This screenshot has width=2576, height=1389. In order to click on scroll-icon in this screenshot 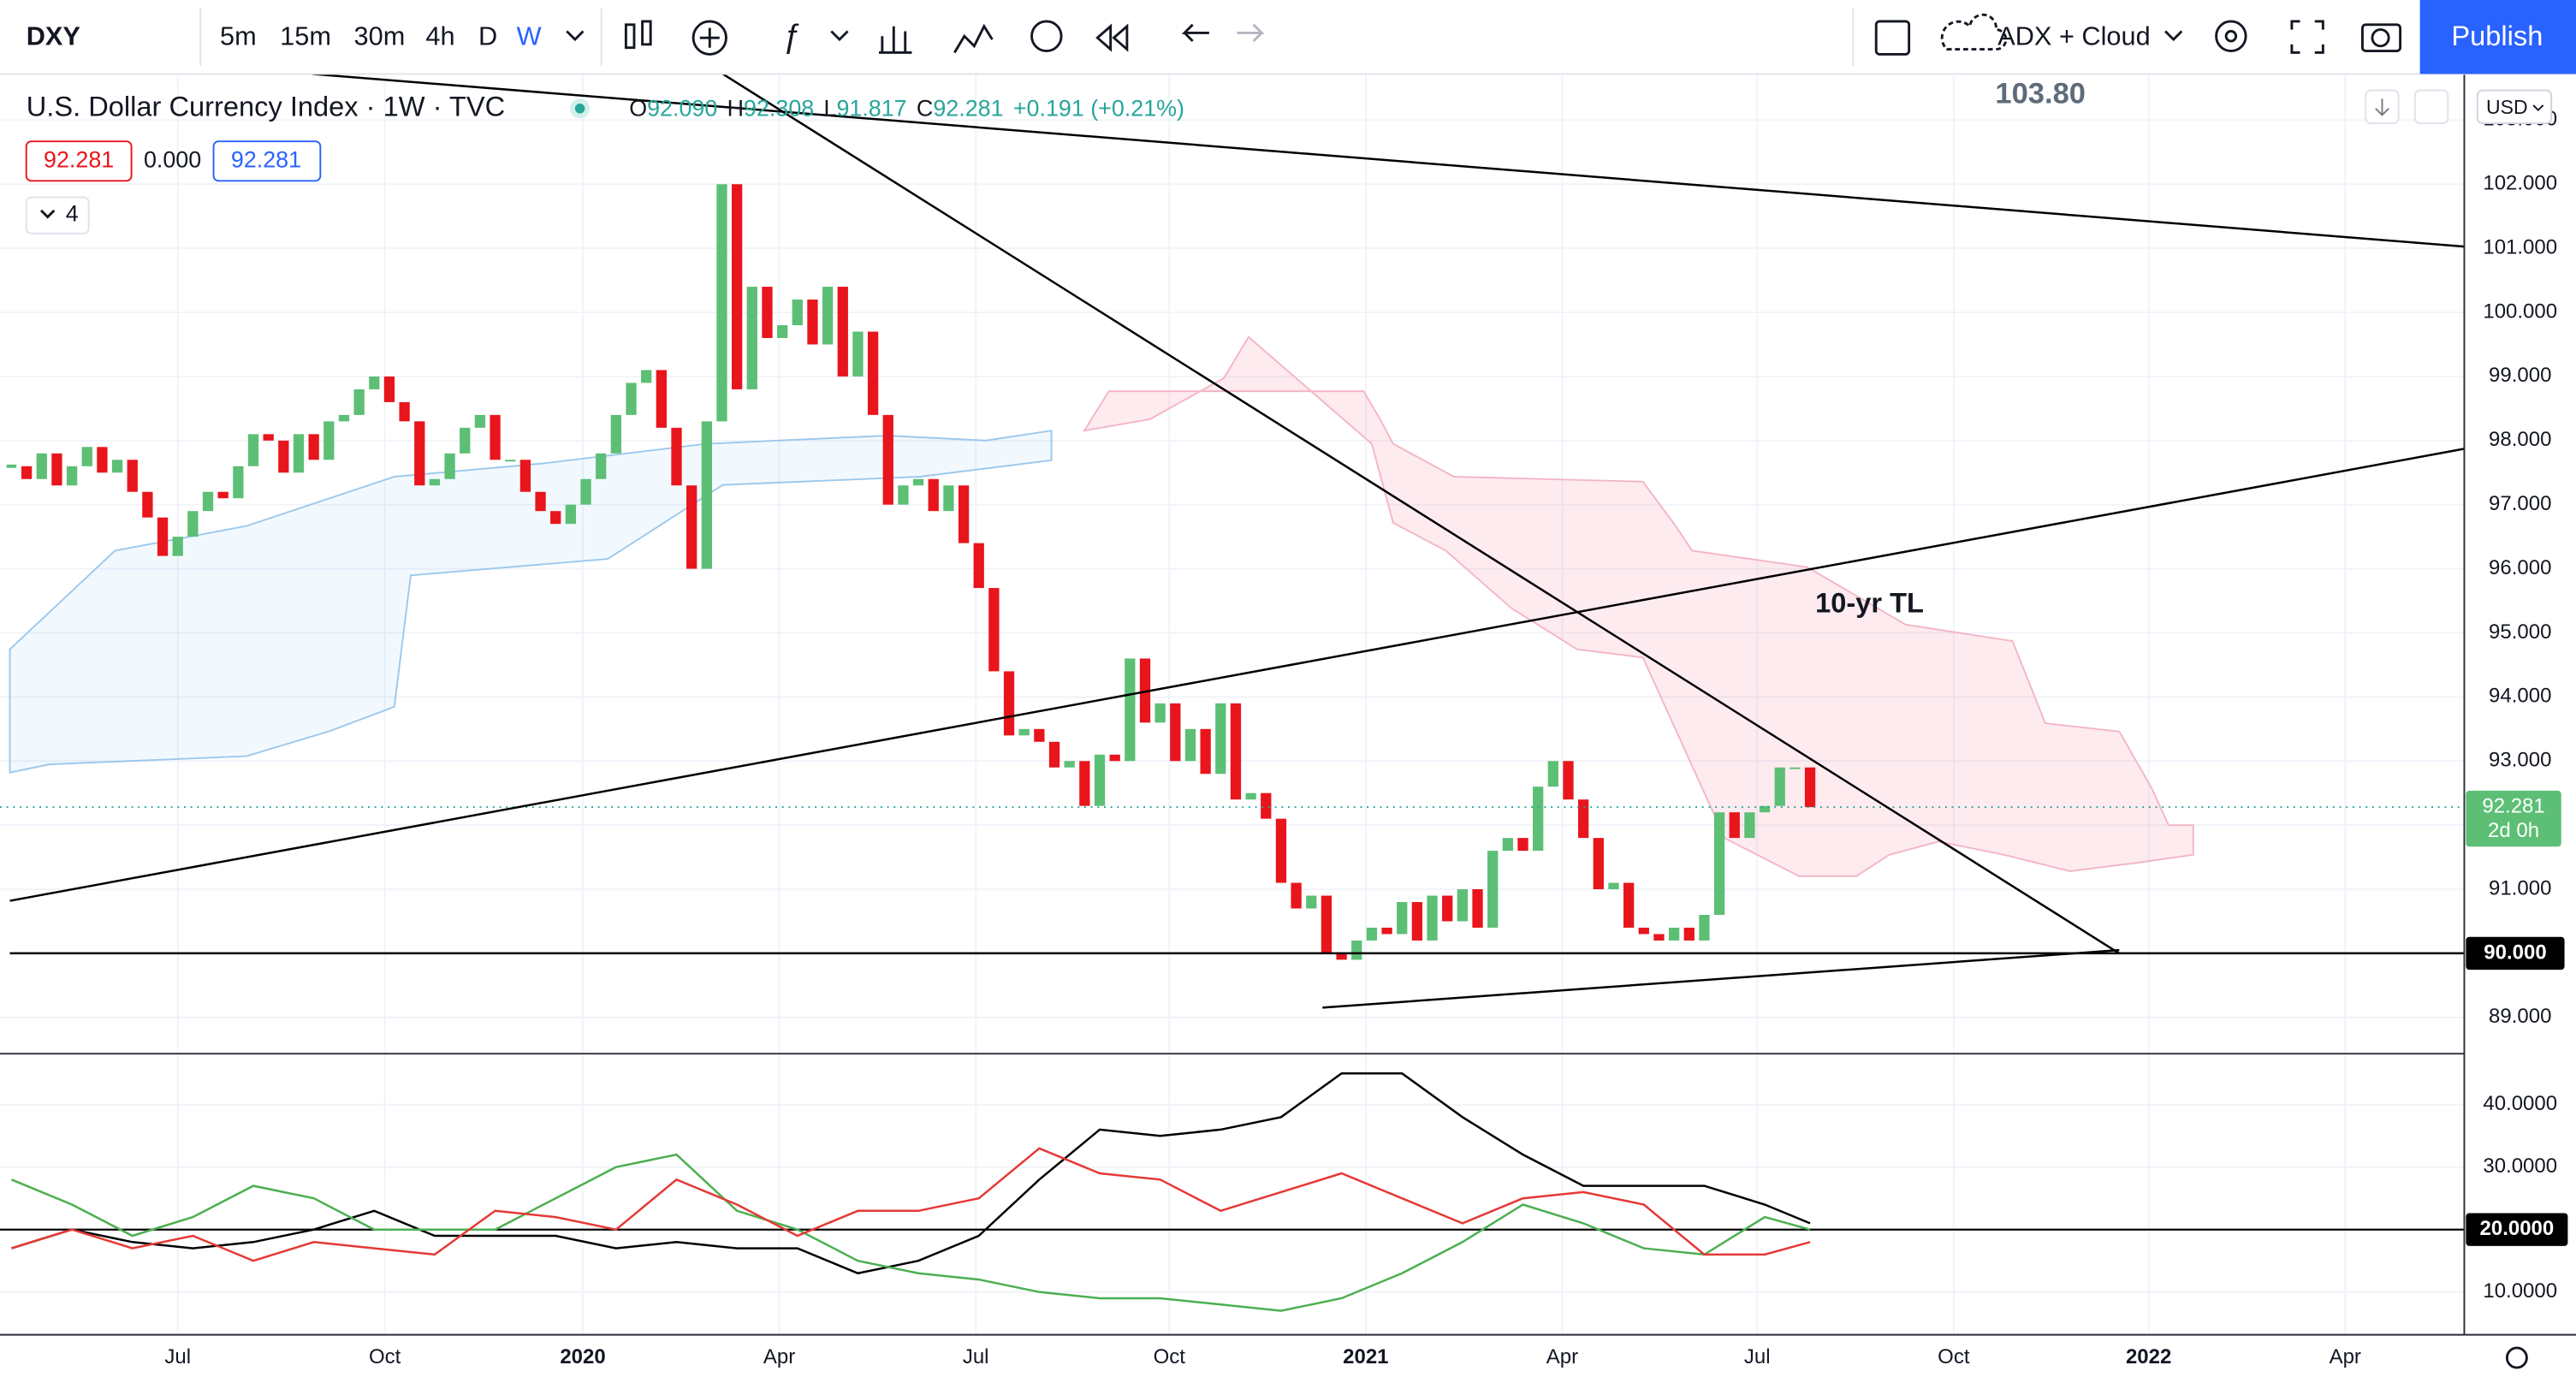, I will do `click(2382, 107)`.